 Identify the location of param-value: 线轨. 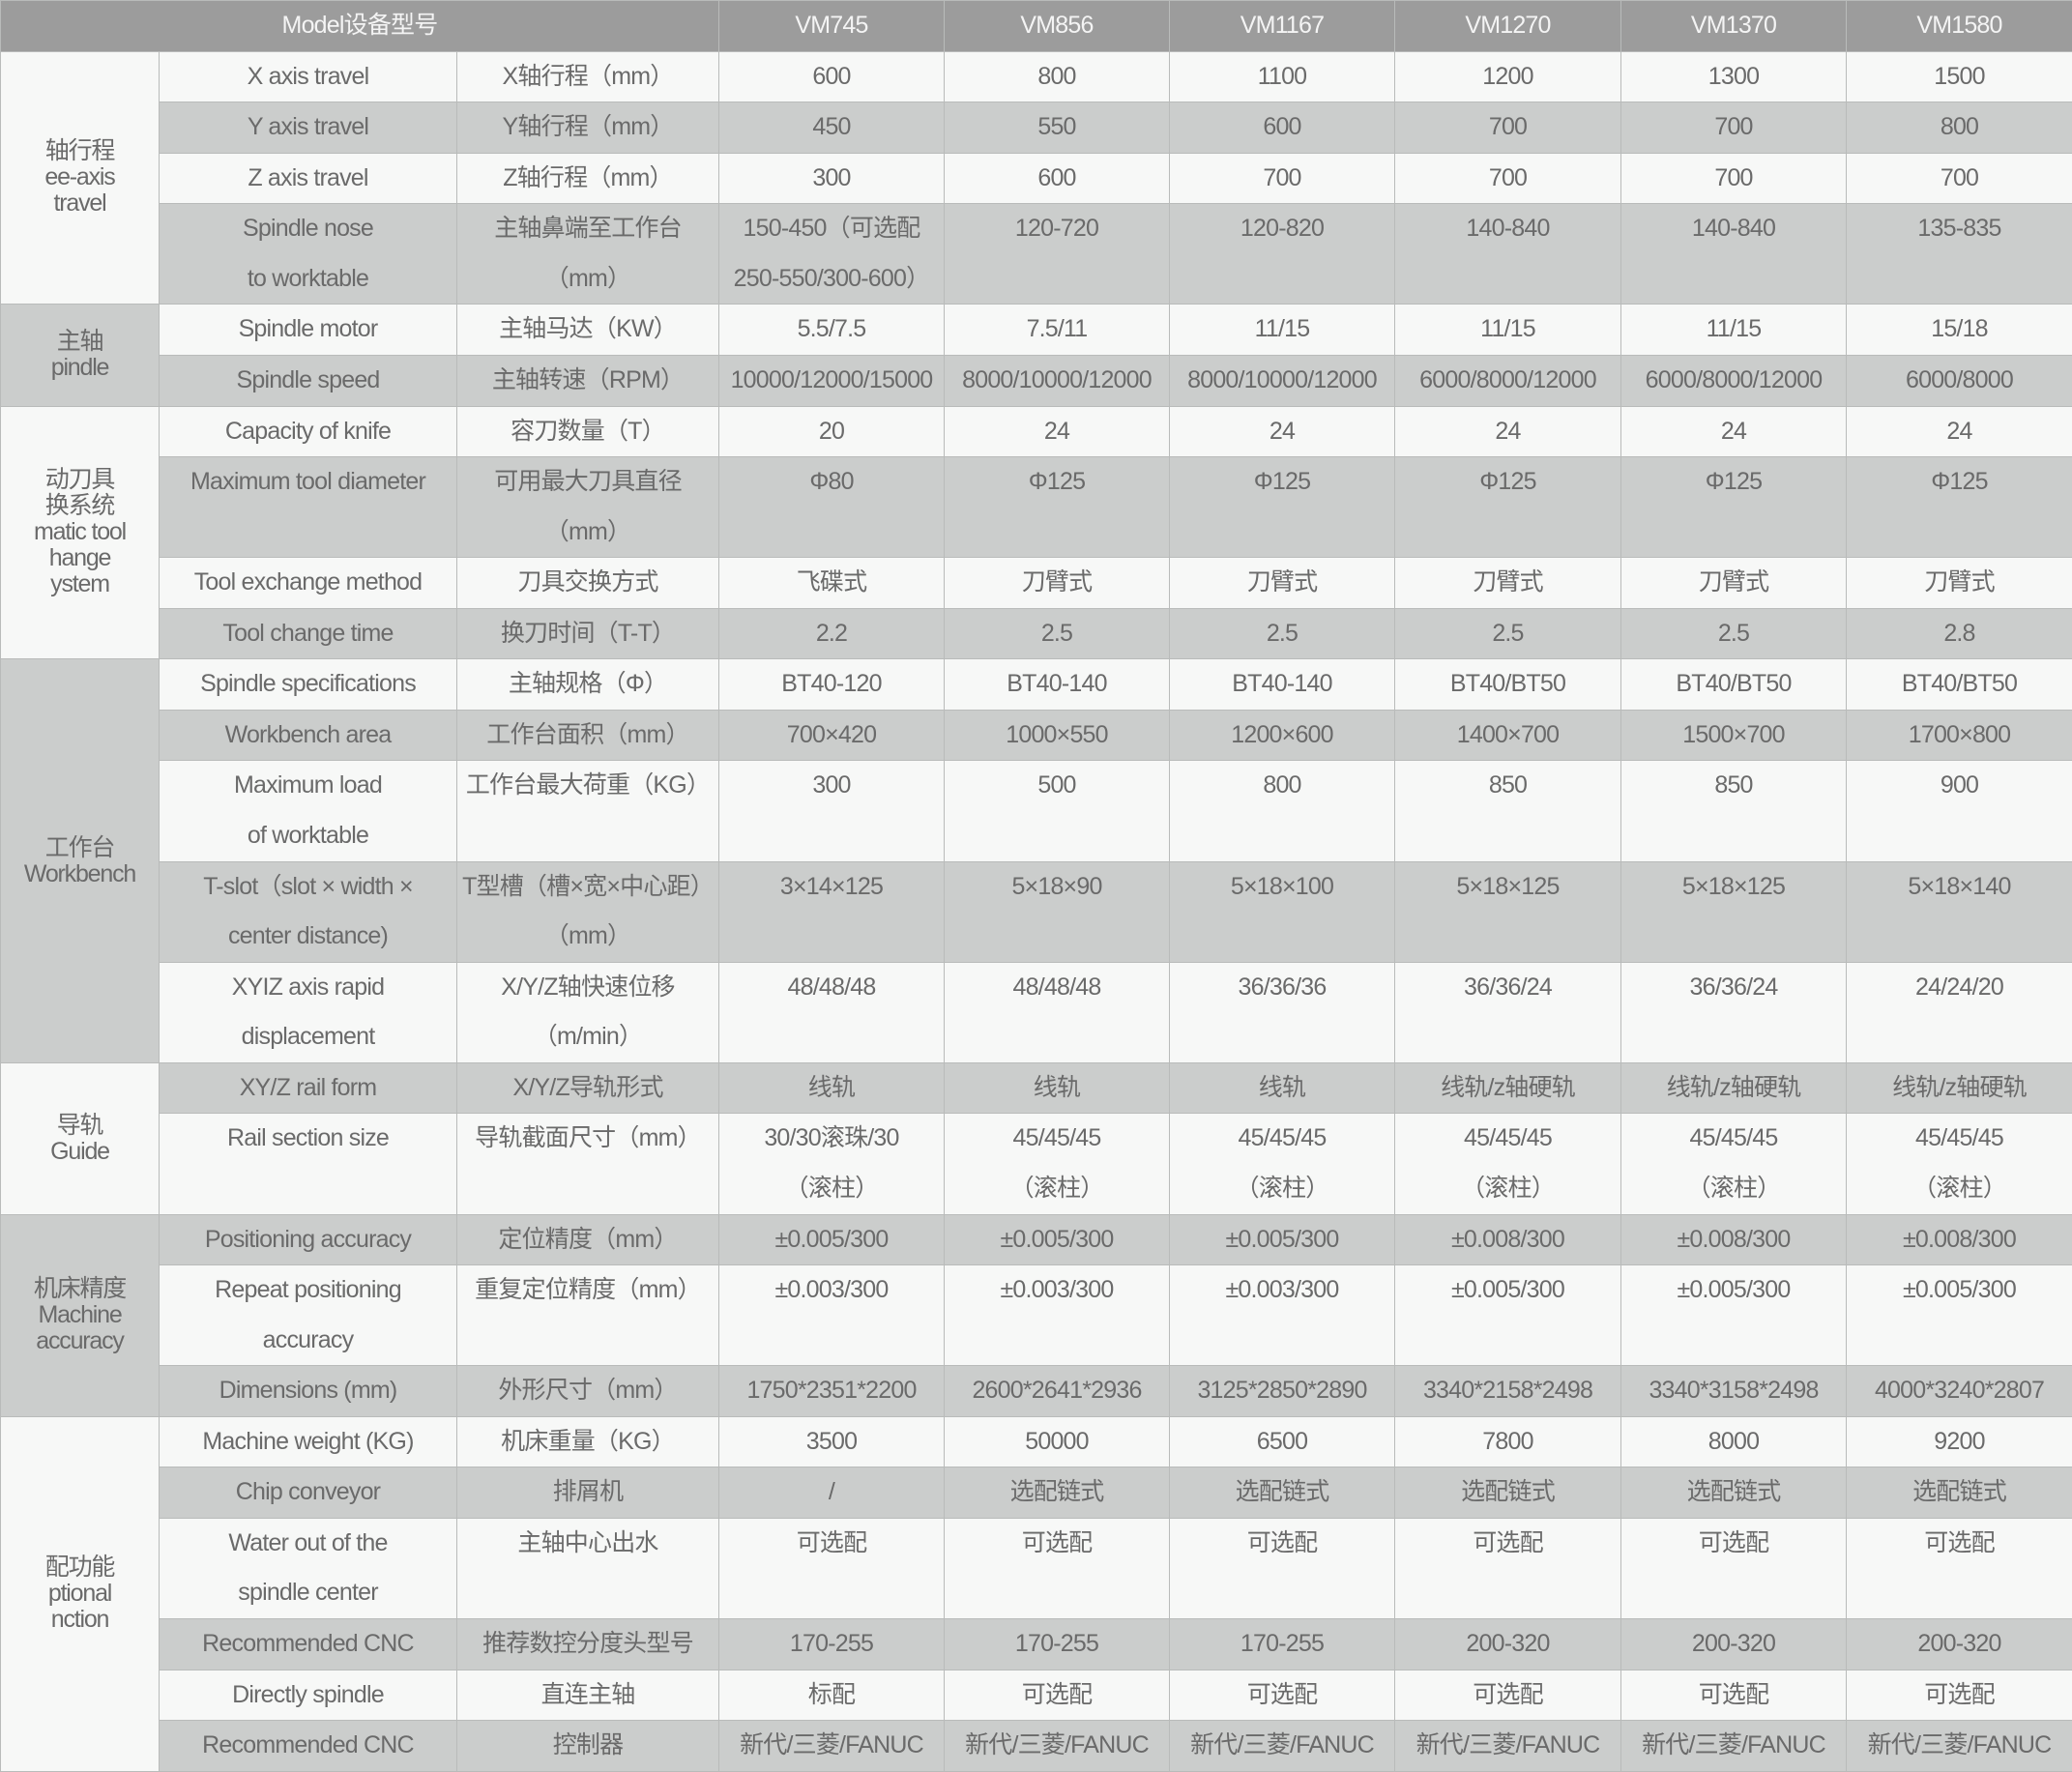
(1282, 1088).